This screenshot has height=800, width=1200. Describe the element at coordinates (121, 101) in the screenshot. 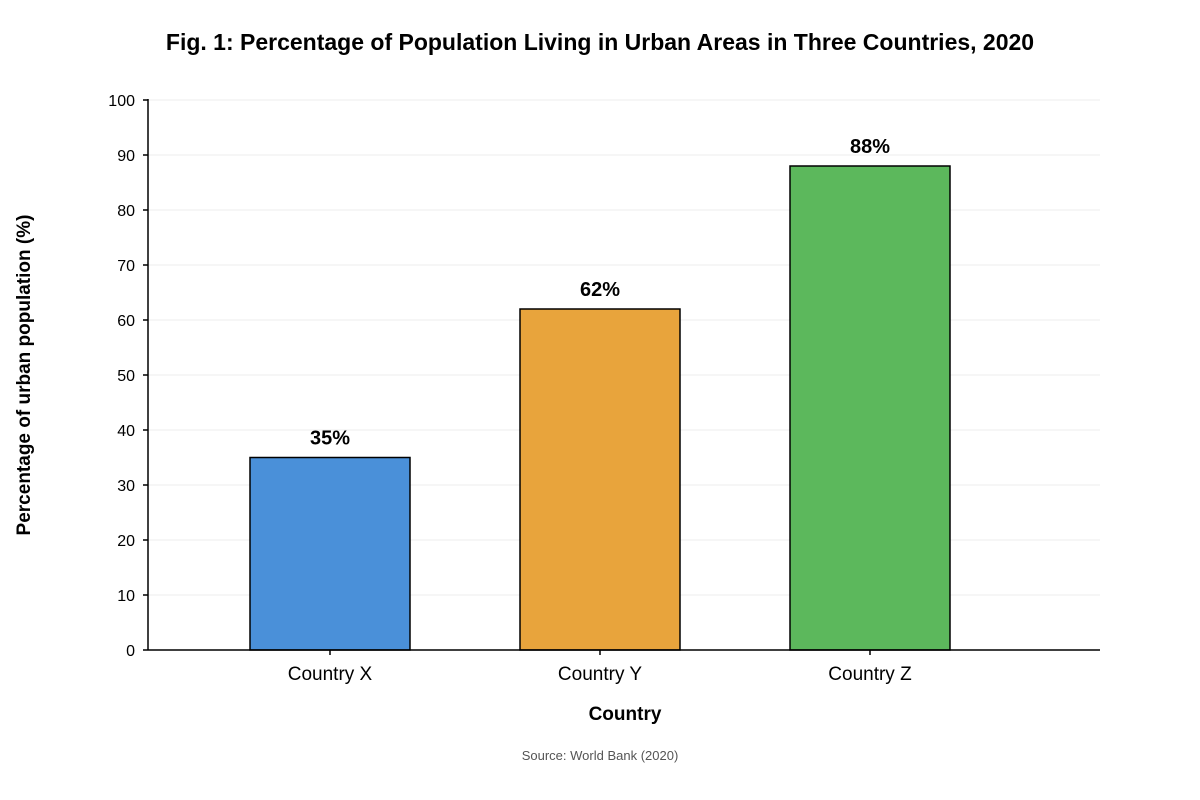

I see `y-tick-label: 100` at that location.